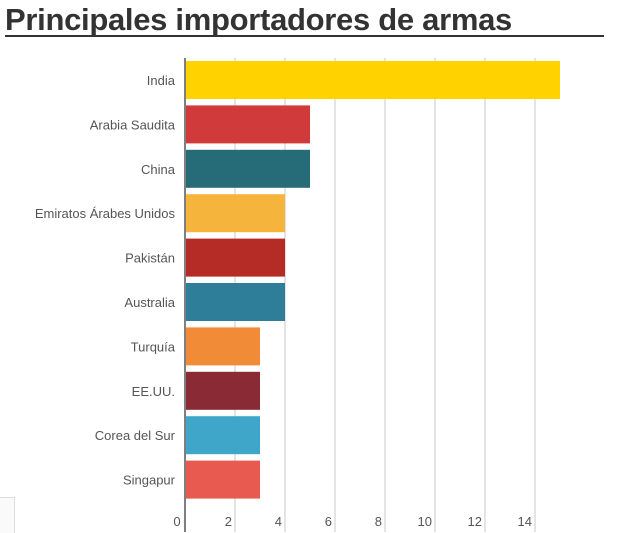 This screenshot has width=620, height=533. What do you see at coordinates (304, 36) in the screenshot?
I see `title-underline` at bounding box center [304, 36].